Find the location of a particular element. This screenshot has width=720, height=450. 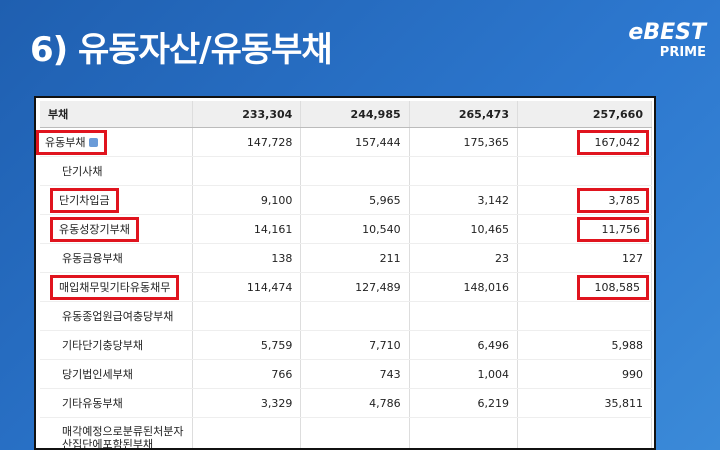

value: 743 is located at coordinates (390, 374).